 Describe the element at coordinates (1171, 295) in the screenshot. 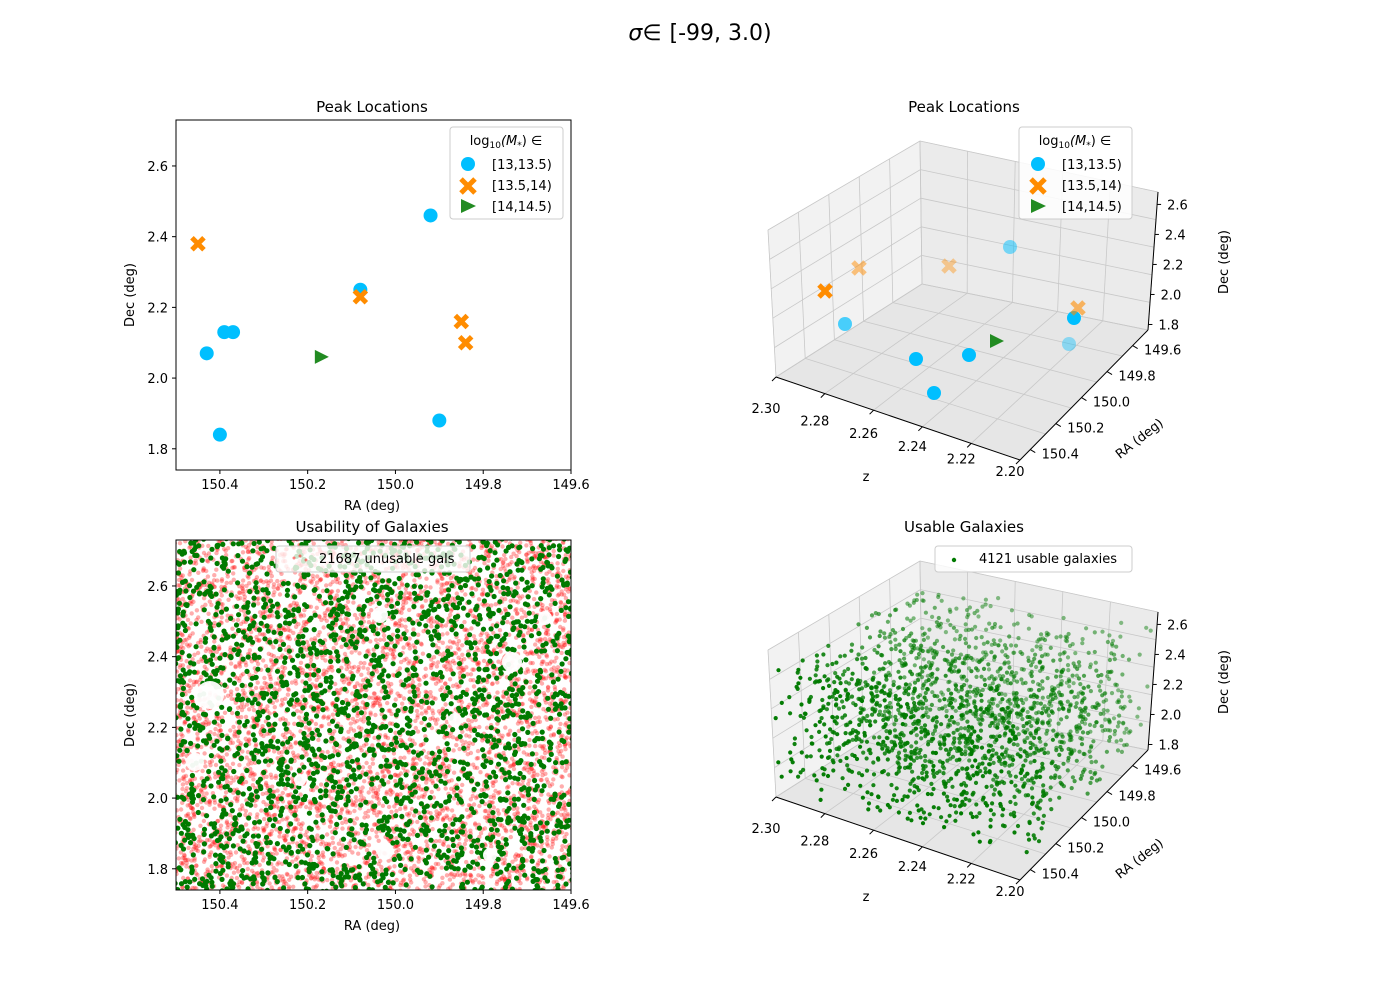

I see `peaks-3d-dec-tick-label: 2.0` at that location.